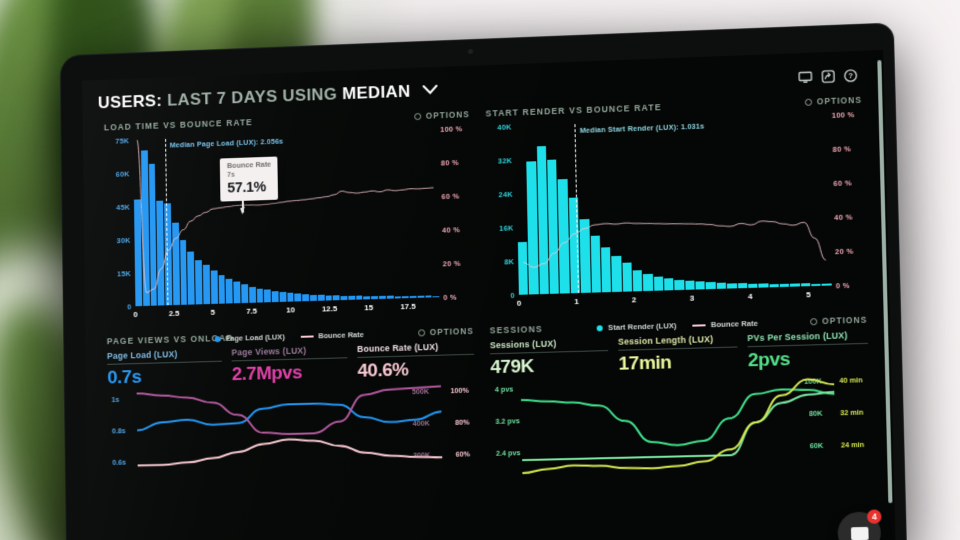  I want to click on dashboard-header: USERS: LAST 7 DAYS USING MEDIAN ?, so click(483, 85).